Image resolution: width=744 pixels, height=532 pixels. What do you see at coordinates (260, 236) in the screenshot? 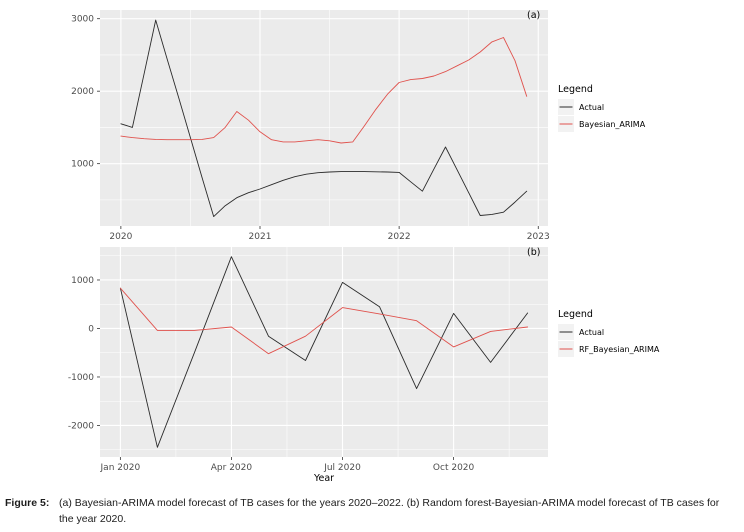
I see `x-tick-label: 2021` at bounding box center [260, 236].